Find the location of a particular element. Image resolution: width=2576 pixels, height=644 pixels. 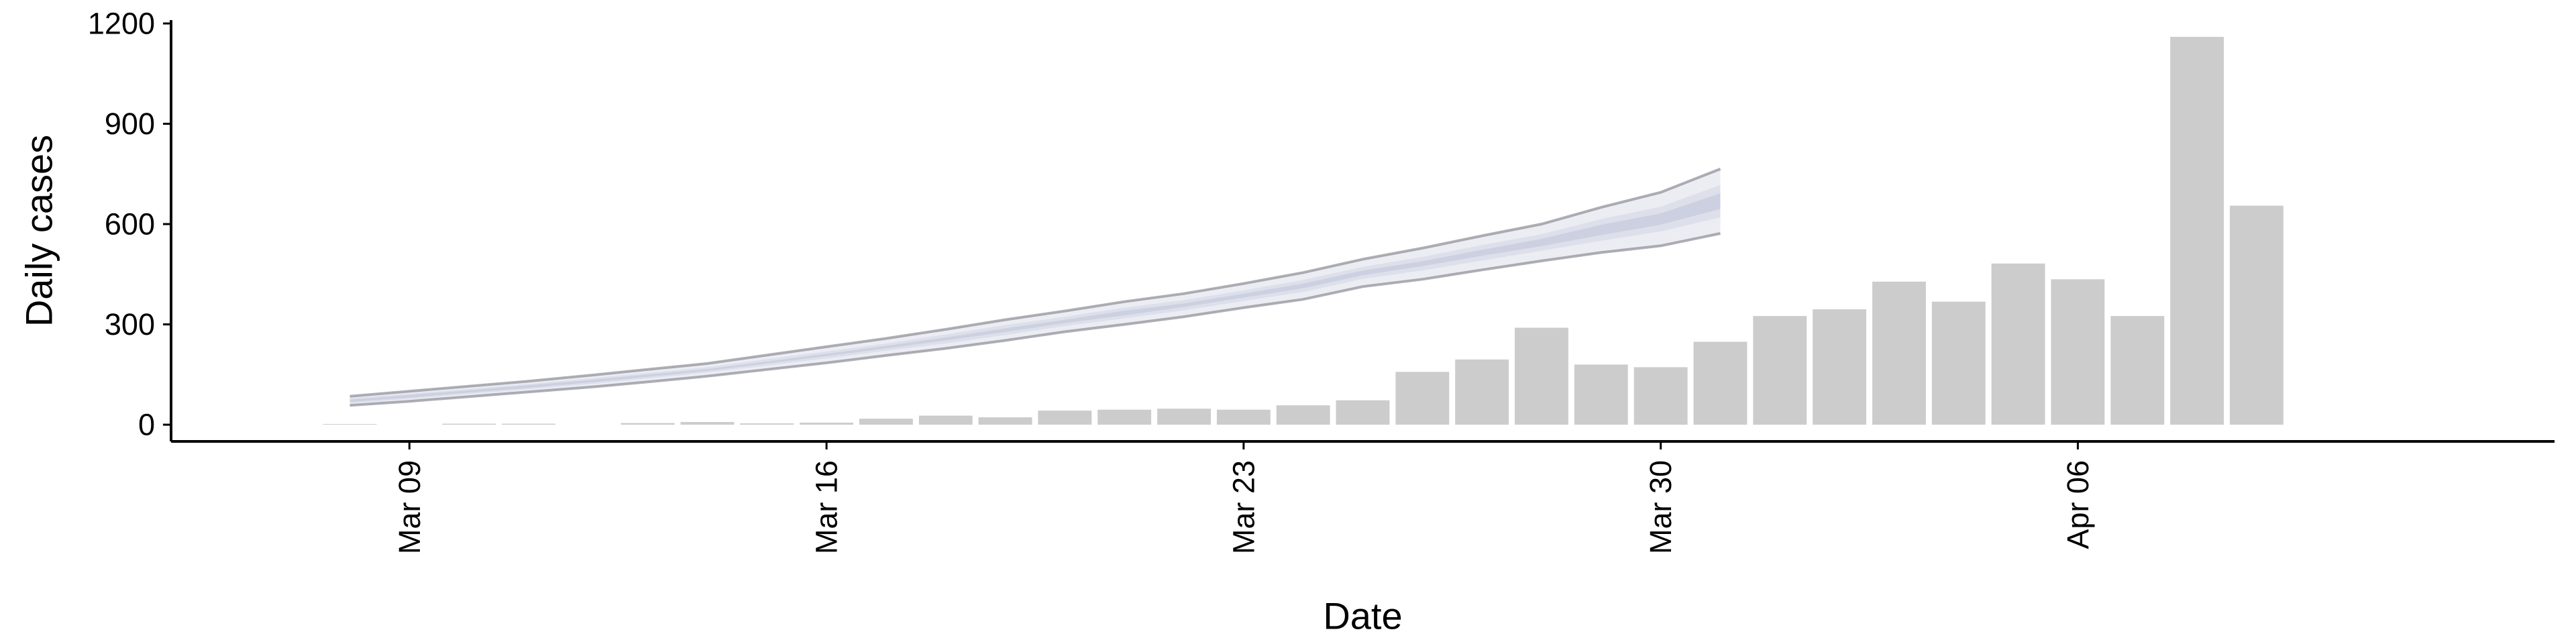

y-tick-label: 0 is located at coordinates (146, 425).